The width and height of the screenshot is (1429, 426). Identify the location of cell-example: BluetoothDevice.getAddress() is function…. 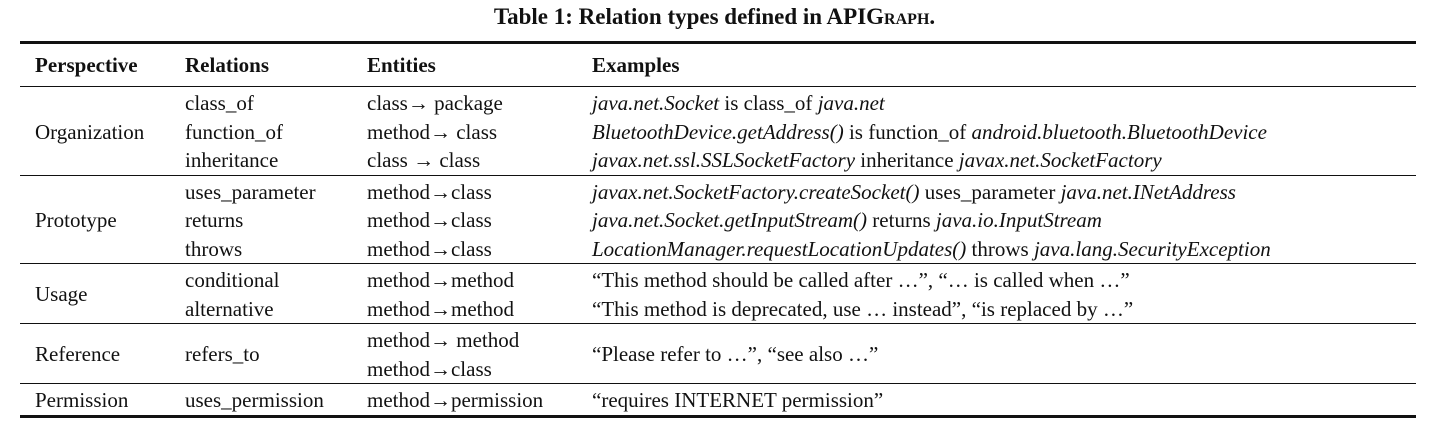
(1004, 132).